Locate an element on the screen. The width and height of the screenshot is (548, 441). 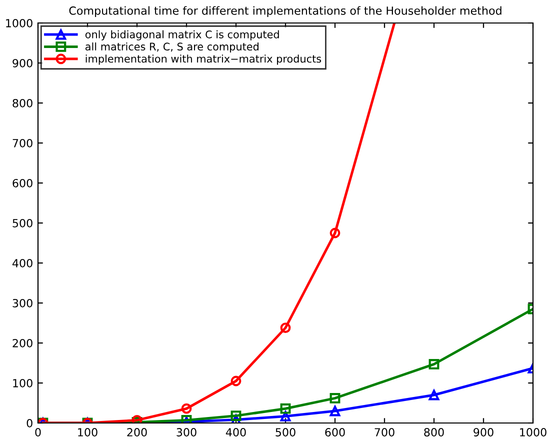
x-tick-label: 300 is located at coordinates (186, 432).